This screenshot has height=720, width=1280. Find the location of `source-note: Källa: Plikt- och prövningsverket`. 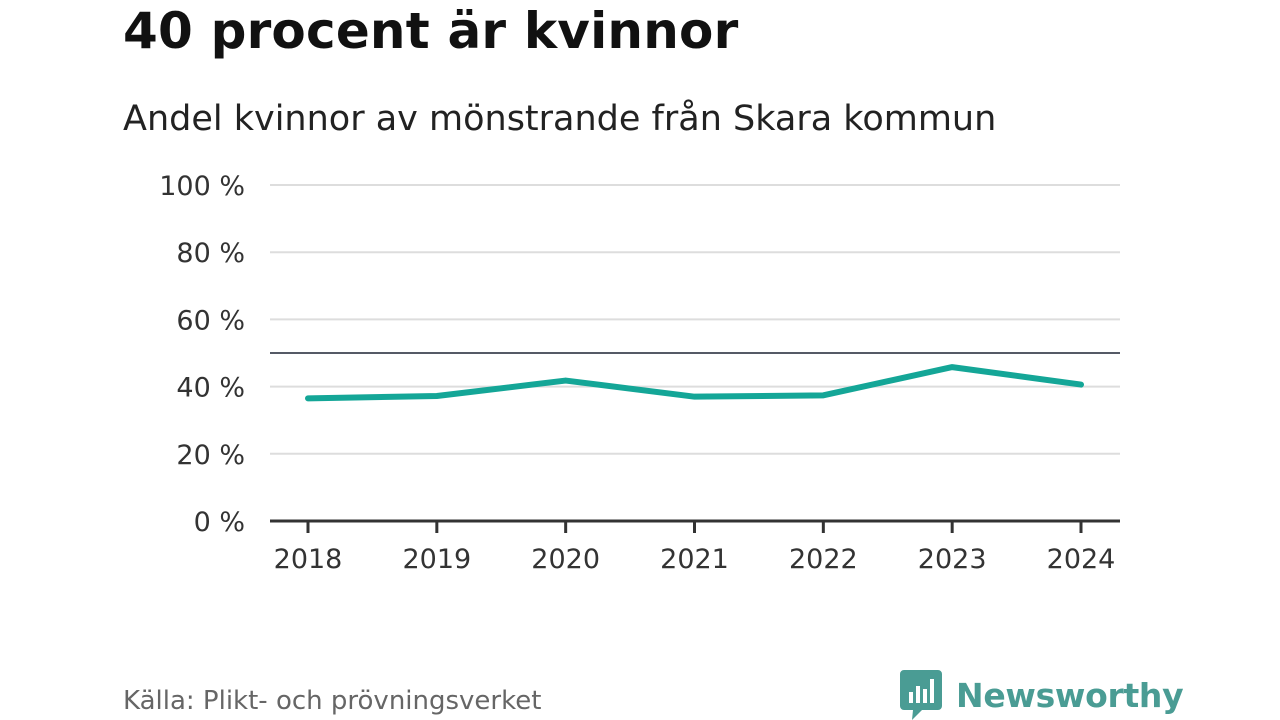

source-note: Källa: Plikt- och prövningsverket is located at coordinates (332, 701).